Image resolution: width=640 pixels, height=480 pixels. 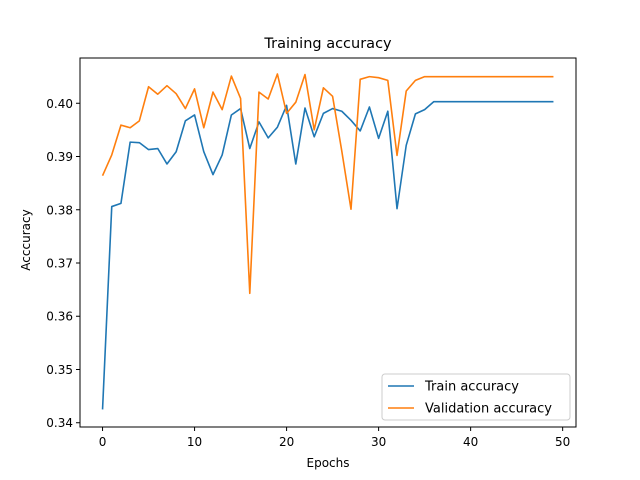 What do you see at coordinates (286, 442) in the screenshot?
I see `x-tick-label: 20` at bounding box center [286, 442].